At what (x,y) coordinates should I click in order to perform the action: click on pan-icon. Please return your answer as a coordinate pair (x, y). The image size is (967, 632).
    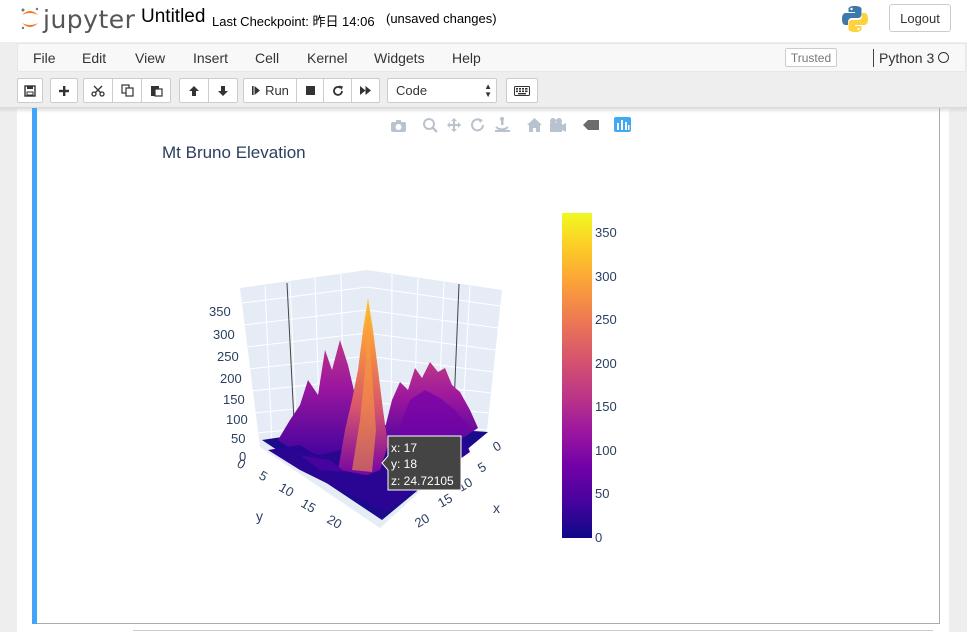
    Looking at the image, I should click on (454, 125).